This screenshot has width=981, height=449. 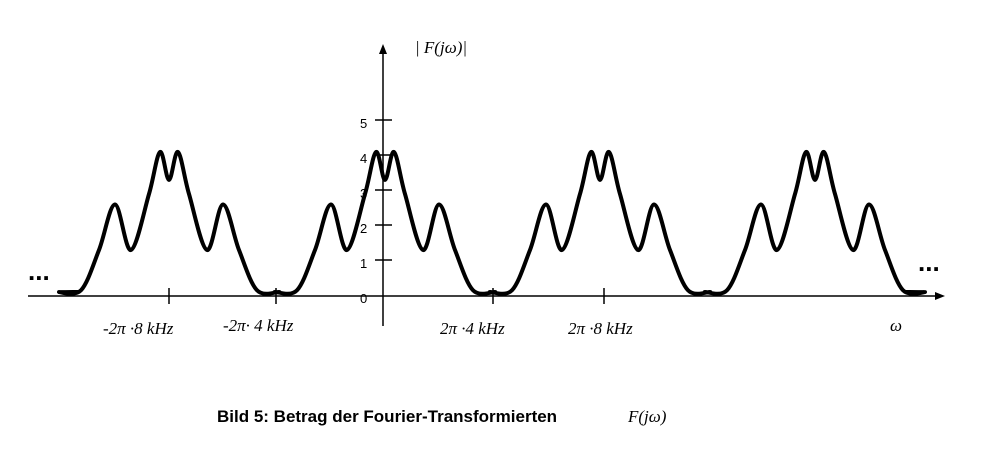 What do you see at coordinates (647, 416) in the screenshot?
I see `caption-formula: F(jω)` at bounding box center [647, 416].